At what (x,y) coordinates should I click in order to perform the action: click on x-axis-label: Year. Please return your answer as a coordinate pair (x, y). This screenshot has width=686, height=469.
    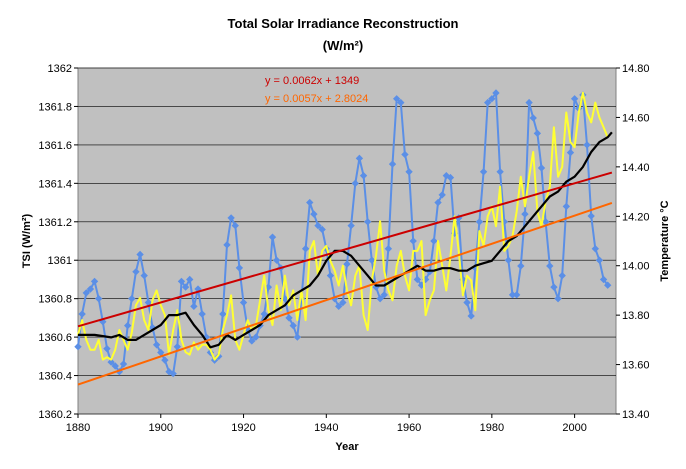
    Looking at the image, I should click on (347, 447).